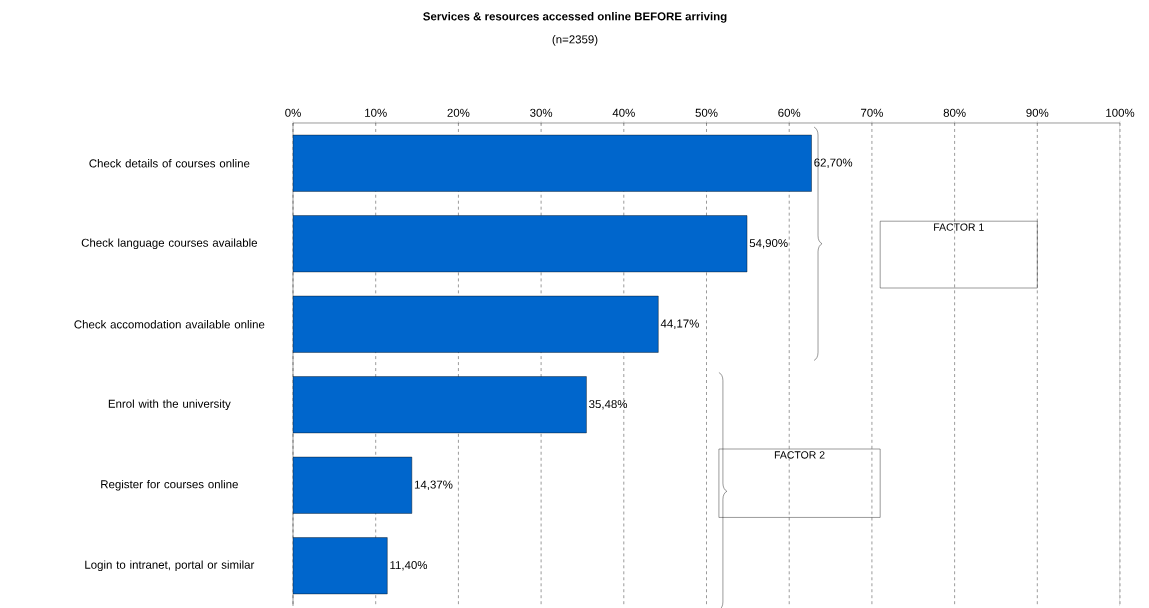 Image resolution: width=1149 pixels, height=608 pixels. I want to click on x-tick-label: 80%, so click(954, 112).